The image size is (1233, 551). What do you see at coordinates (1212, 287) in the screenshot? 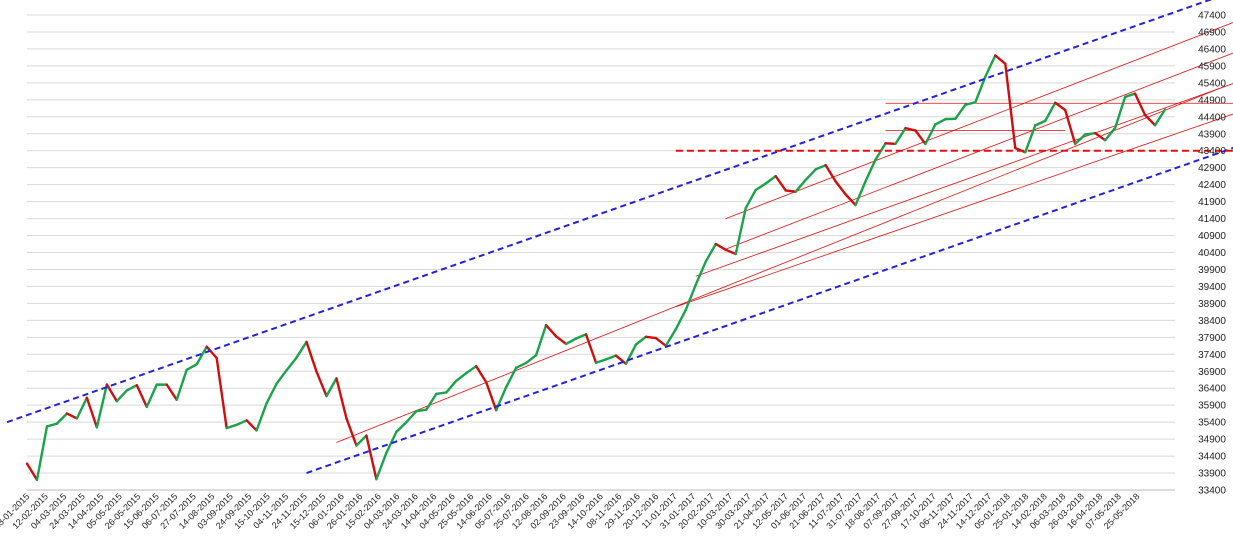
I see `y-tick-label: 39400` at bounding box center [1212, 287].